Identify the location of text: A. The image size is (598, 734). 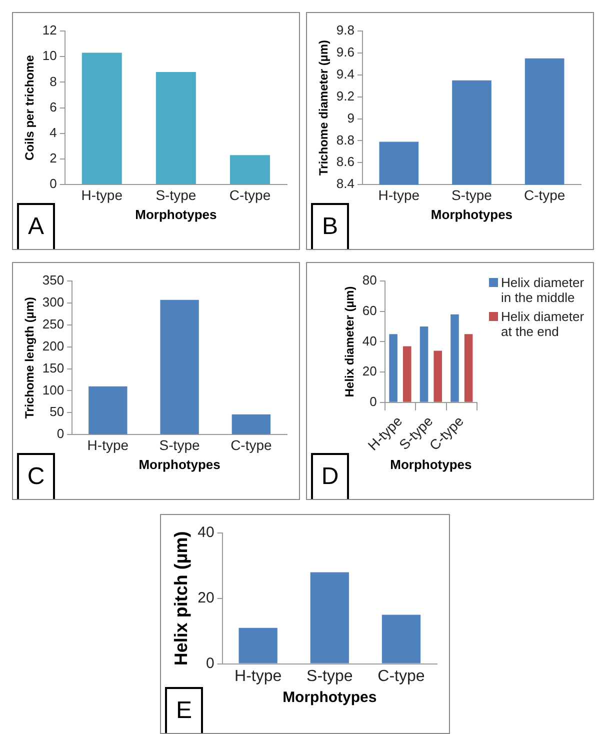
(36, 226).